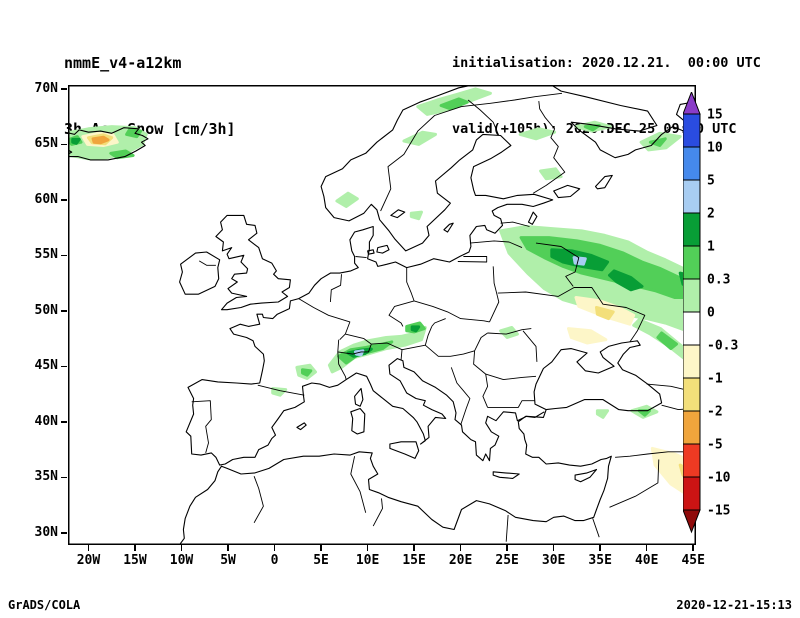 This screenshot has height=618, width=800. I want to click on lon-tick-label: 20W, so click(88, 560).